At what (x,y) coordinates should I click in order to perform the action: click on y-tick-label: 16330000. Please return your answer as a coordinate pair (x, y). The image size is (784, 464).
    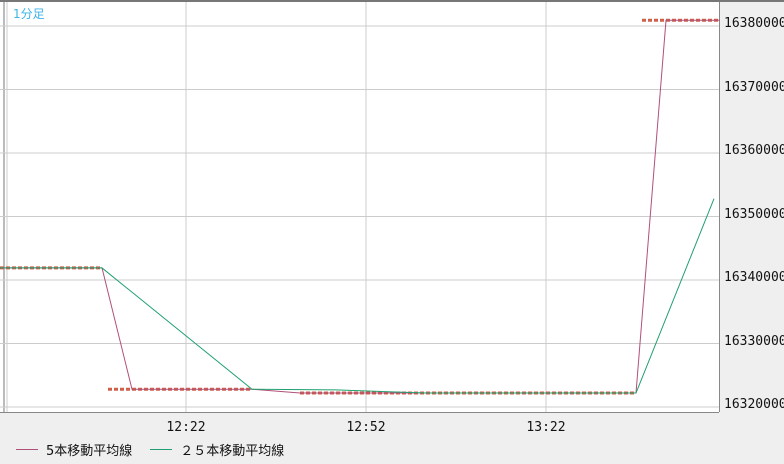
    Looking at the image, I should click on (754, 341).